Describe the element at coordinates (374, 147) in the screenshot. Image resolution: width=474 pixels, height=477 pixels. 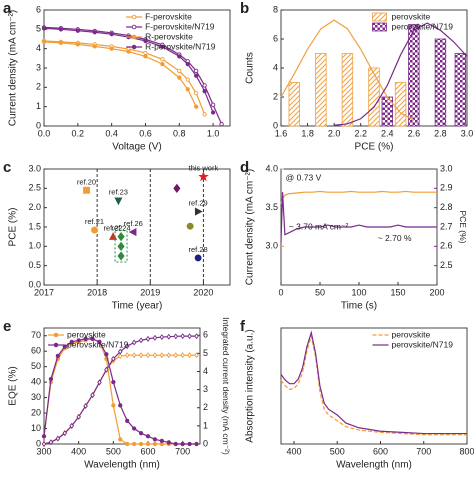
I see `x-axis-label: PCE (%)` at that location.